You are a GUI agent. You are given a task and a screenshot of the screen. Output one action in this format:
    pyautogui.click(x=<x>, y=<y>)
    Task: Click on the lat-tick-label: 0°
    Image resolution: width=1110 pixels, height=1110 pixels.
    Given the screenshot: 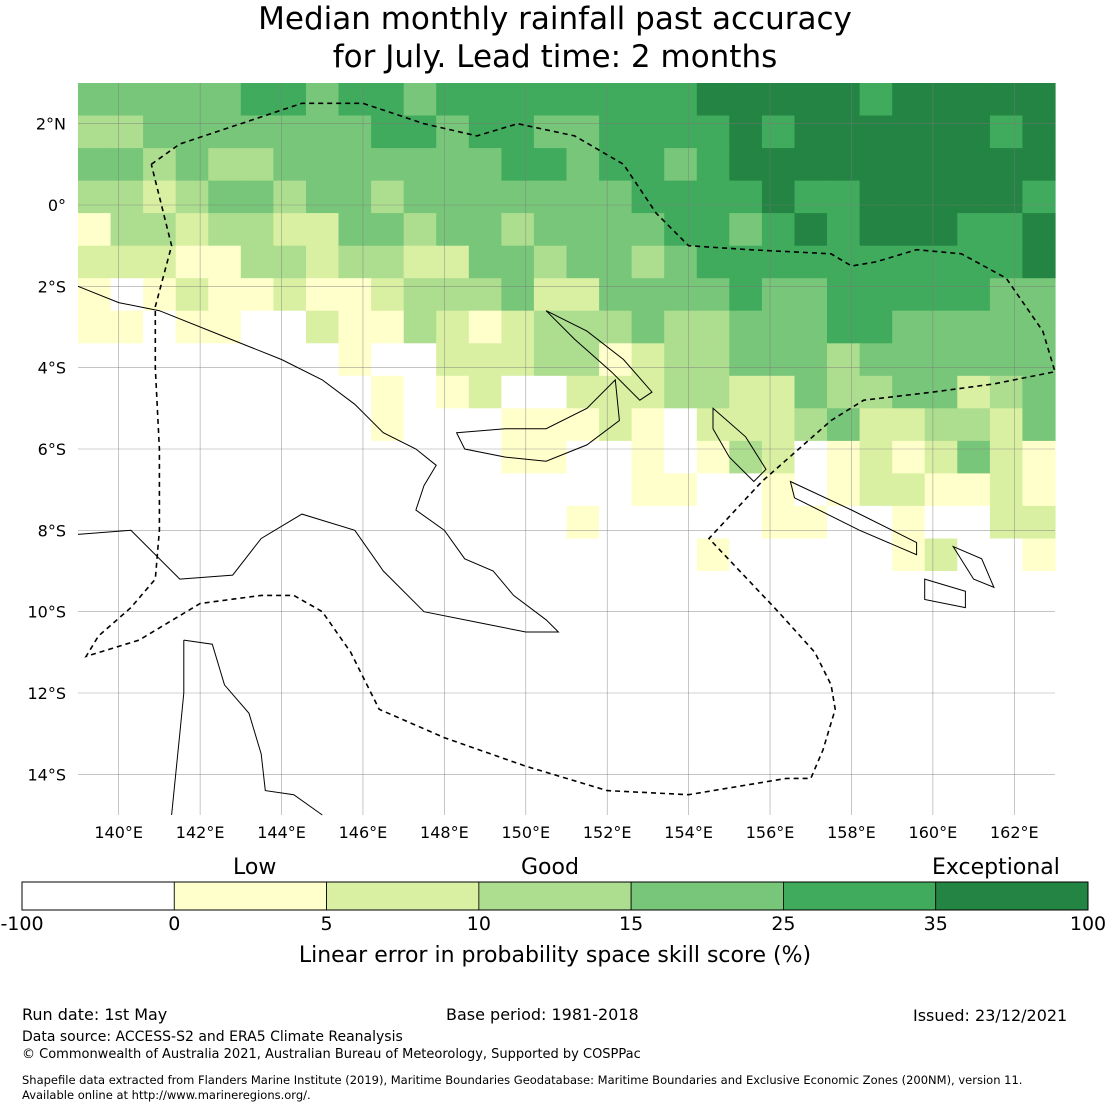 What is the action you would take?
    pyautogui.click(x=57, y=205)
    